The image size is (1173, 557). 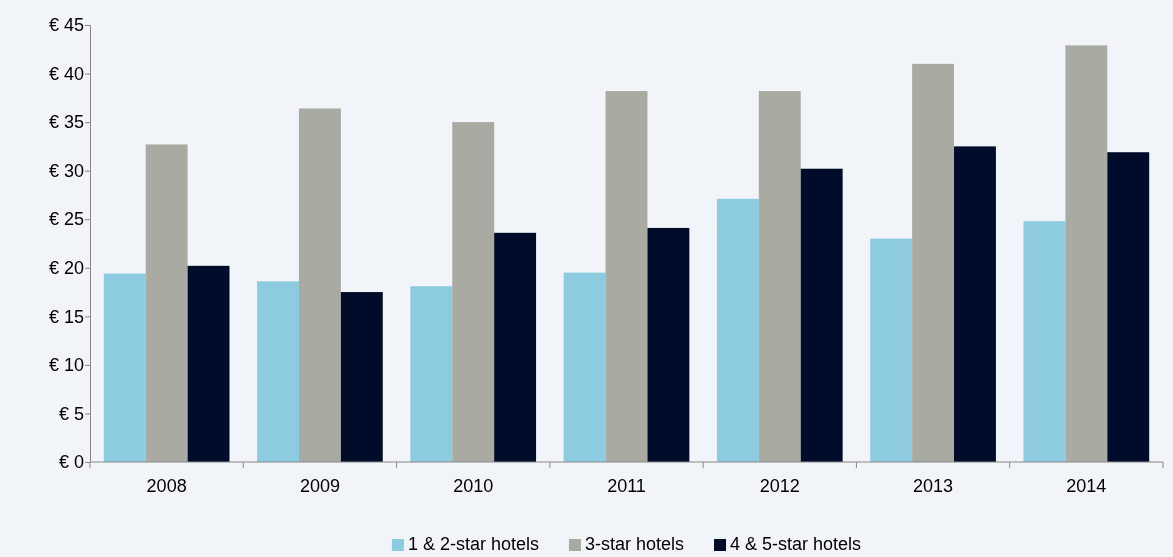 What do you see at coordinates (66, 316) in the screenshot?
I see `y-tick-label: € 15` at bounding box center [66, 316].